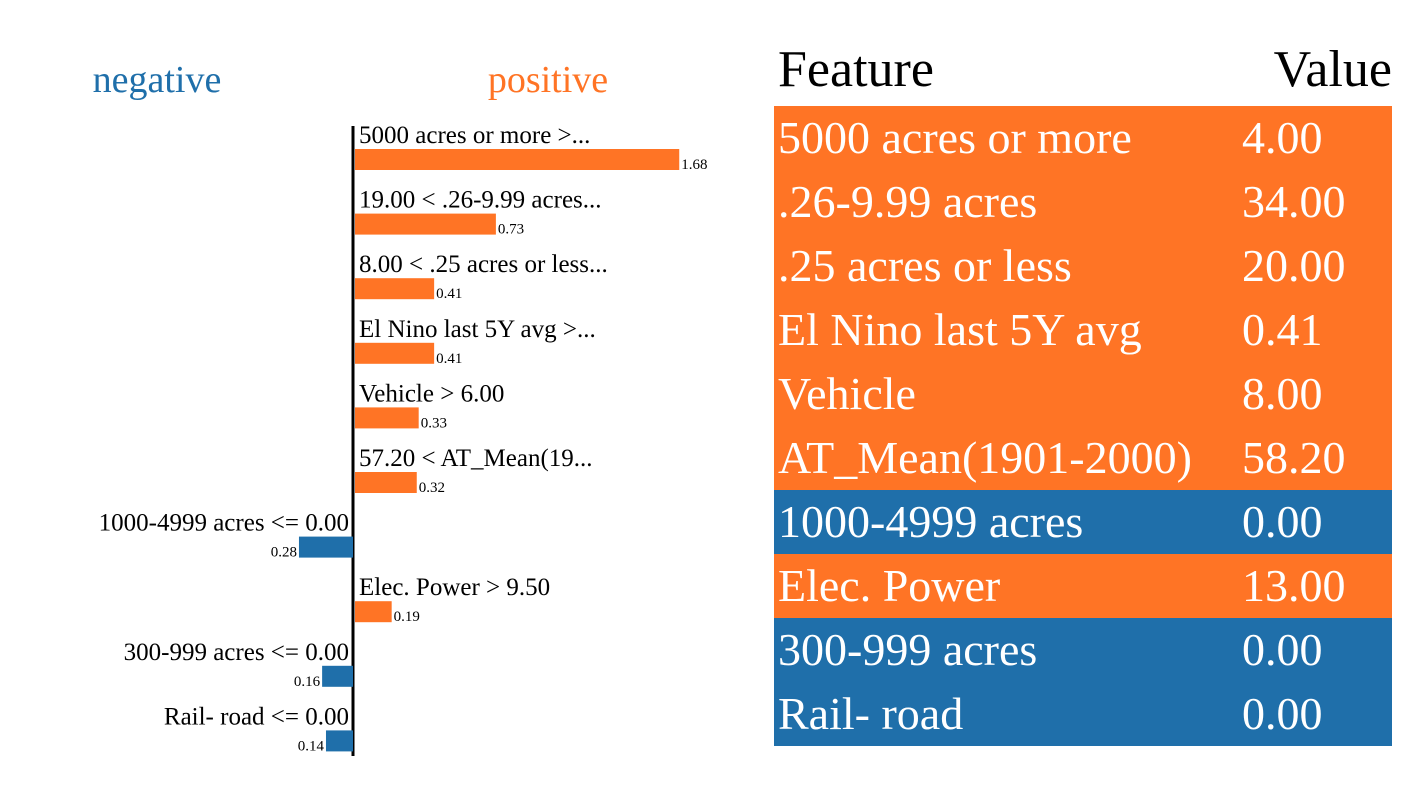  Describe the element at coordinates (931, 521) in the screenshot. I see `feature-cell: 1000-4999 acres` at that location.